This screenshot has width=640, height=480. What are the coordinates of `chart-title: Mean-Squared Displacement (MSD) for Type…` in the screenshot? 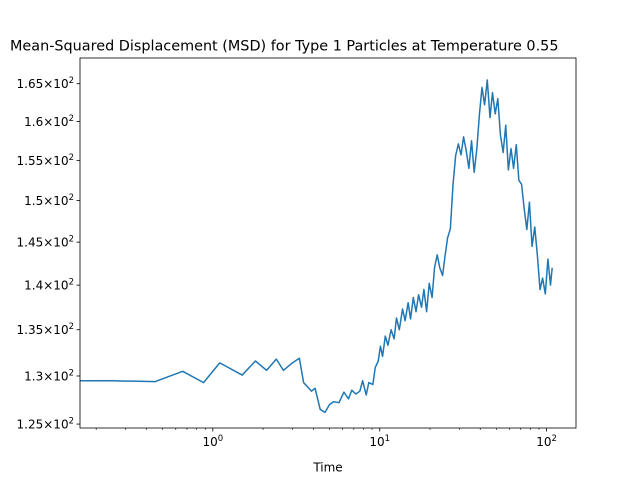 It's located at (284, 47).